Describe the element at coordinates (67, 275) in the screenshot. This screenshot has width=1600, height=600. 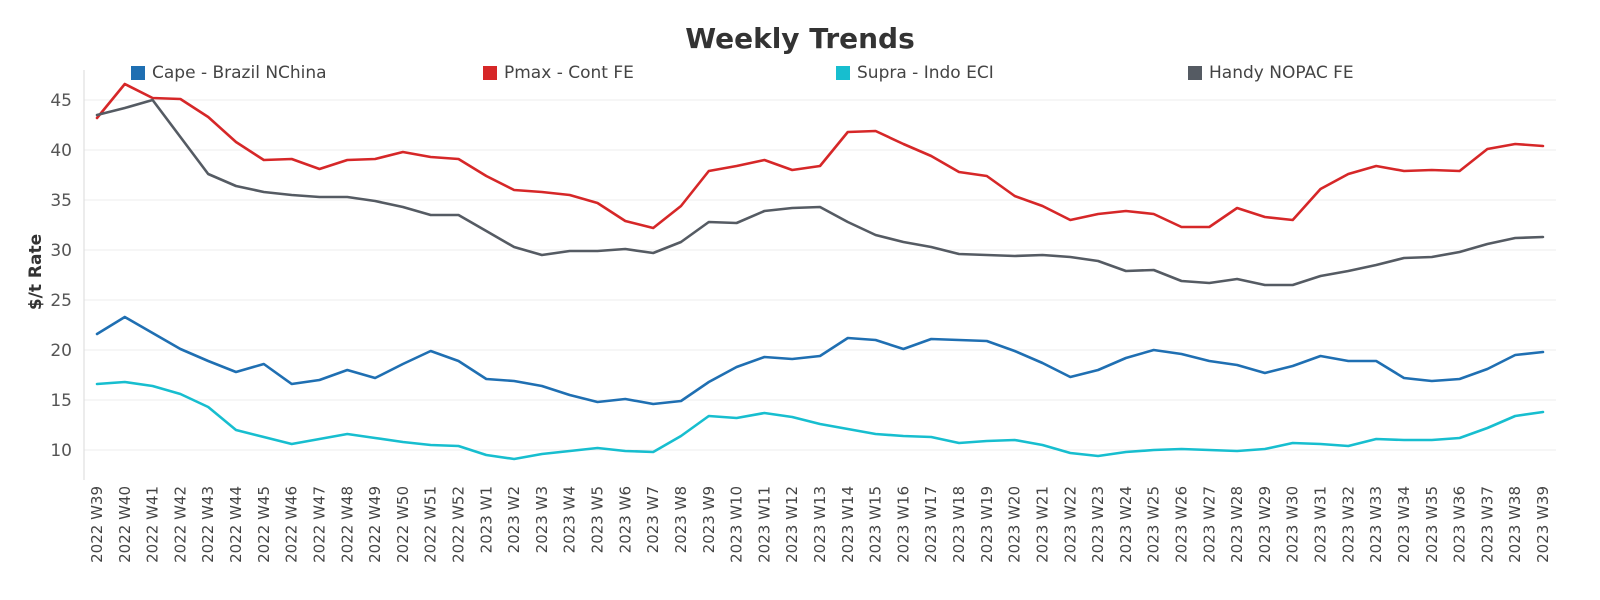
I see `y-axis: 10 15 20 25 30 35 40 45` at that location.